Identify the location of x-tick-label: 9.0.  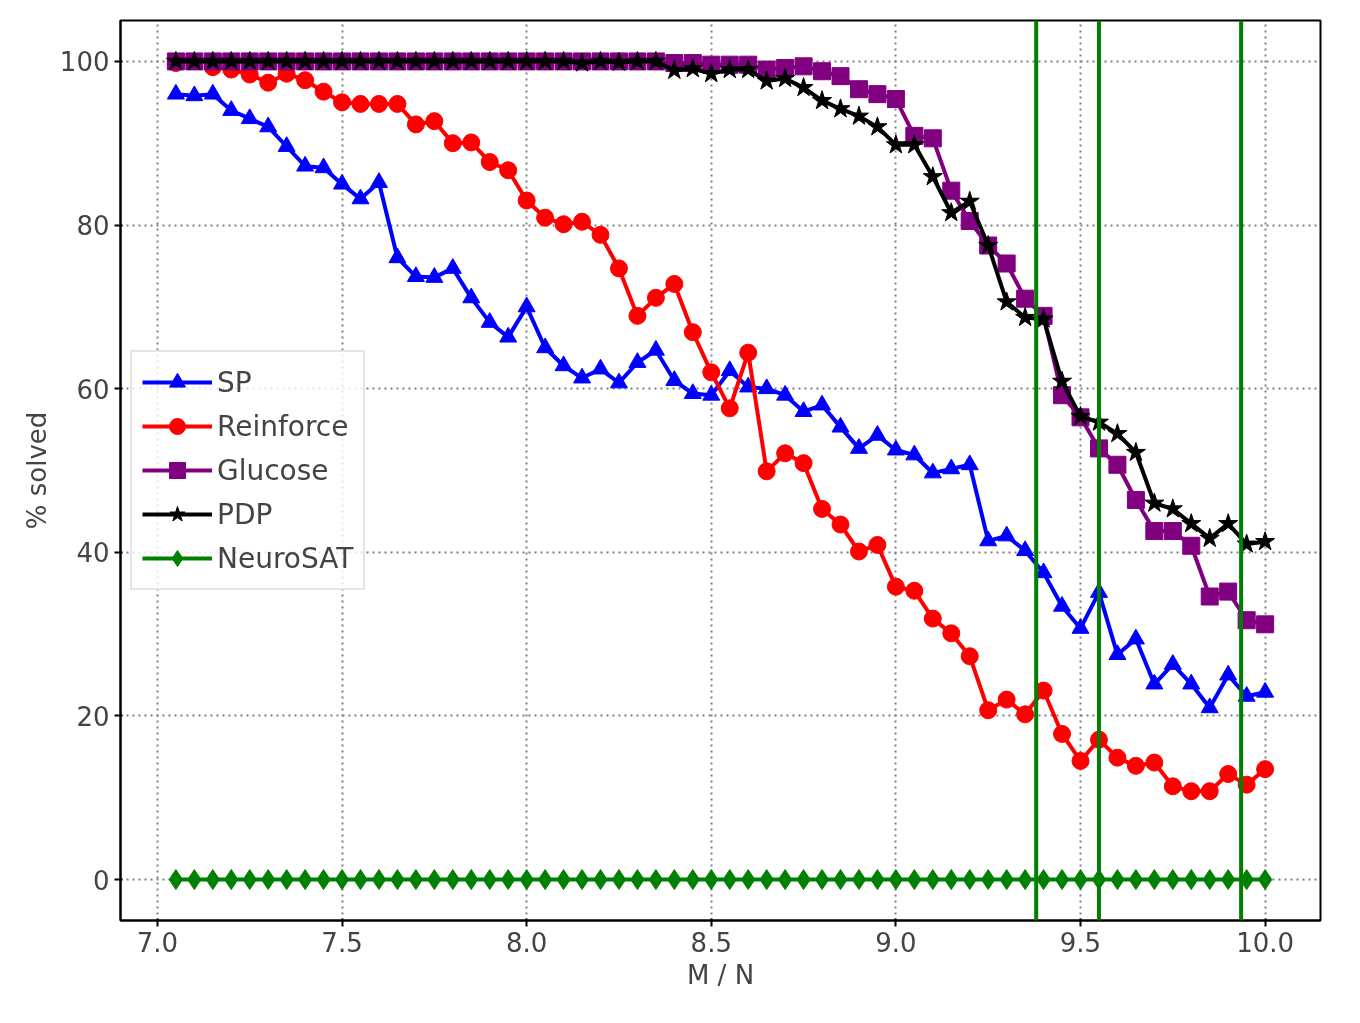
(896, 942).